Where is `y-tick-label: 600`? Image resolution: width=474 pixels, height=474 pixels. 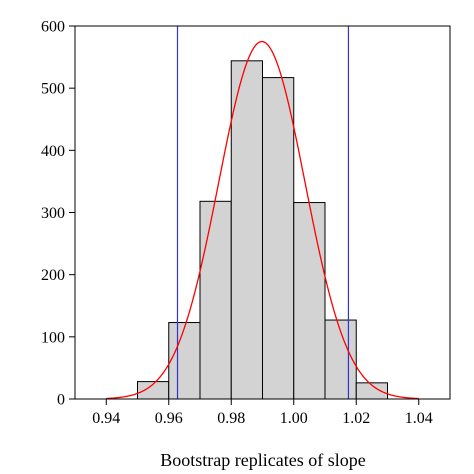
y-tick-label: 600 is located at coordinates (53, 27).